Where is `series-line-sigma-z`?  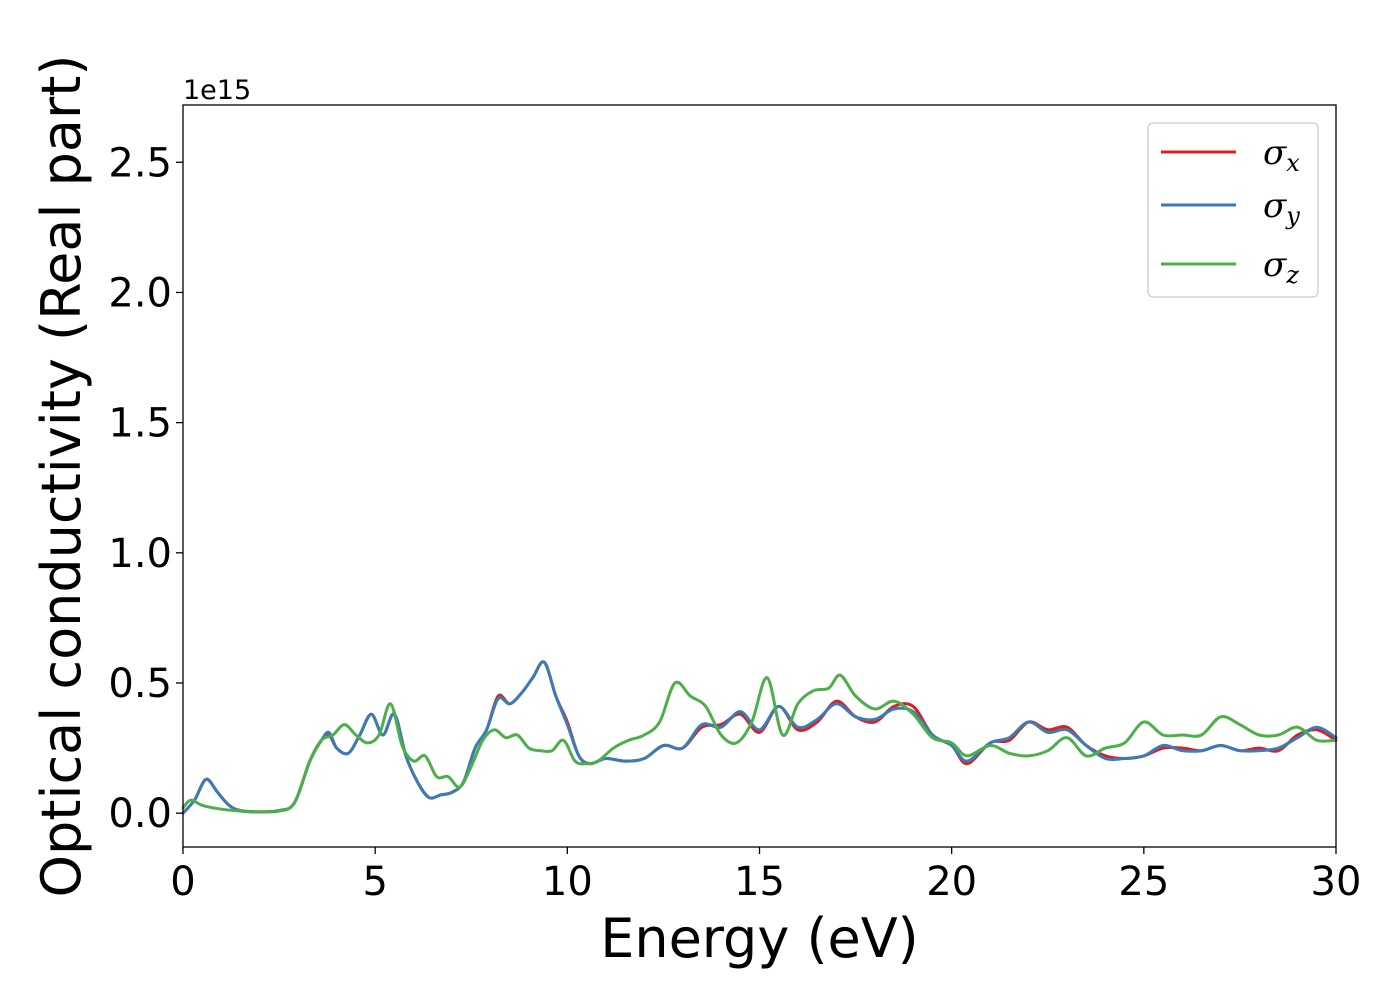
series-line-sigma-z is located at coordinates (759, 743).